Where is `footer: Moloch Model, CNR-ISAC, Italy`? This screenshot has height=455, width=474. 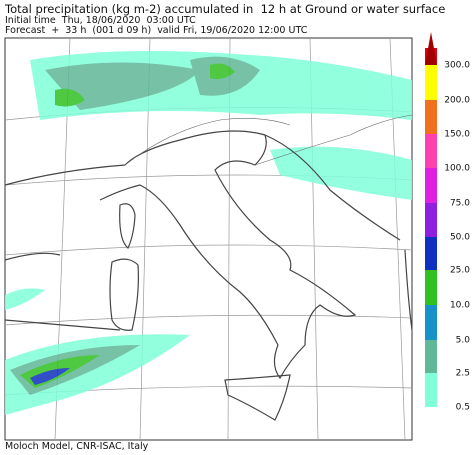
footer: Moloch Model, CNR-ISAC, Italy is located at coordinates (77, 446).